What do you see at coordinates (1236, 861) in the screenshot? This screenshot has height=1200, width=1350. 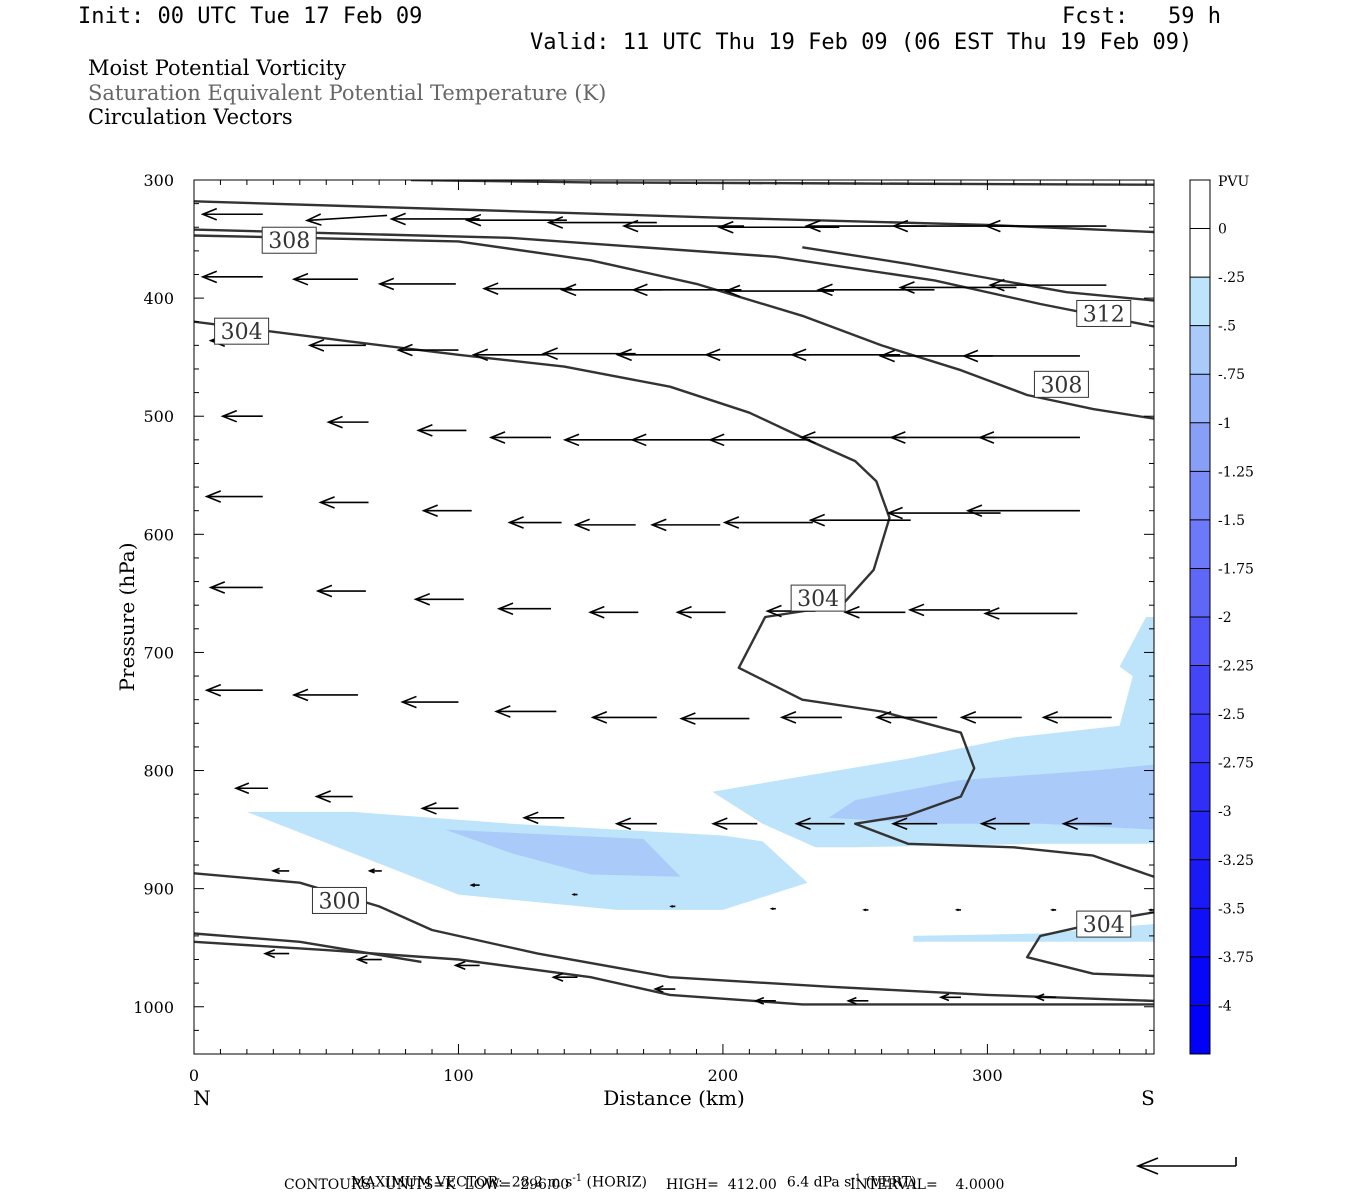 I see `colorbar-label: -3.25` at bounding box center [1236, 861].